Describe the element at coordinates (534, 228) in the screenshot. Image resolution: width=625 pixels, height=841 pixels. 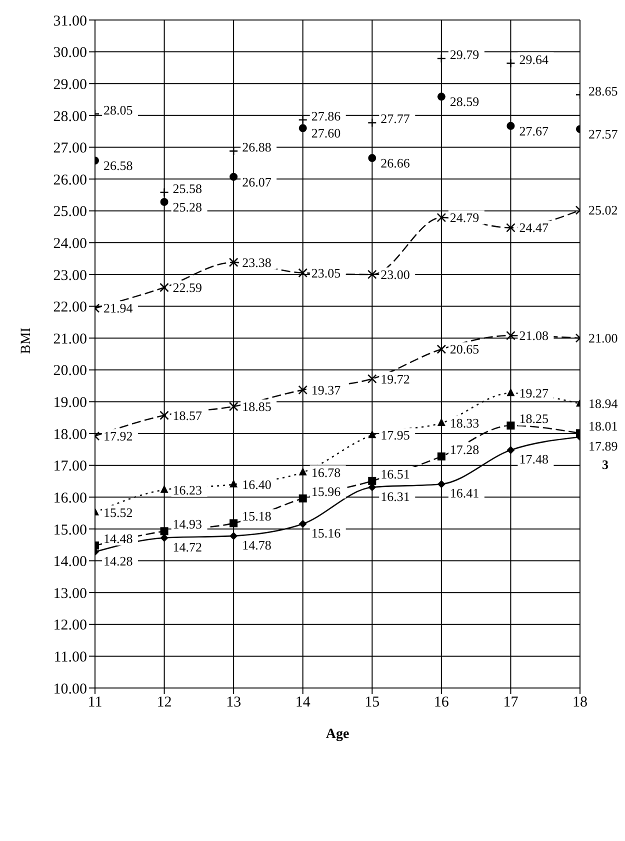
I see `data-label: 24.47` at that location.